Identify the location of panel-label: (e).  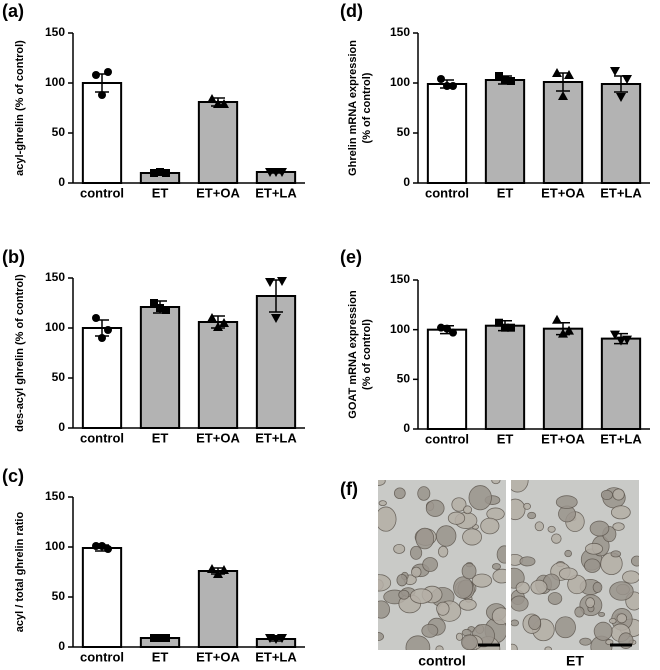
(351, 257).